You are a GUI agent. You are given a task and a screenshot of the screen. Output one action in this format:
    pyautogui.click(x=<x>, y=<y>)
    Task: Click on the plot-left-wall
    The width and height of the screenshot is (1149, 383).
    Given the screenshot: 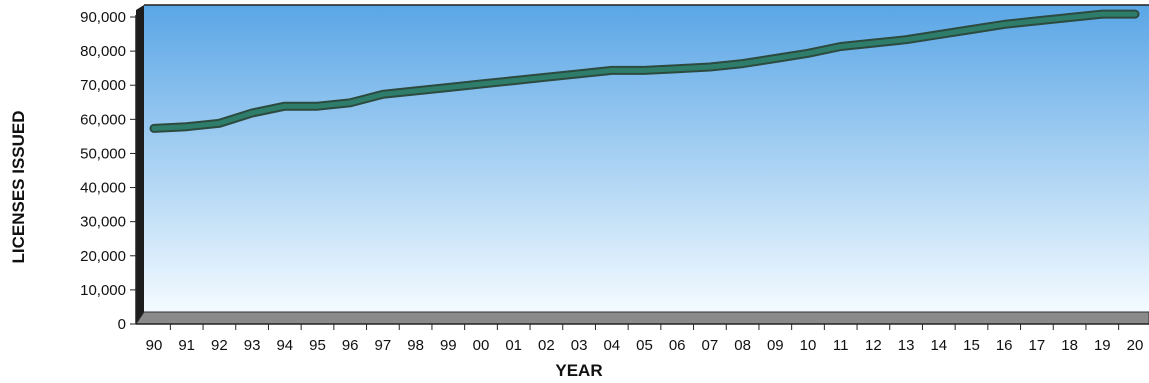 What is the action you would take?
    pyautogui.click(x=140, y=164)
    